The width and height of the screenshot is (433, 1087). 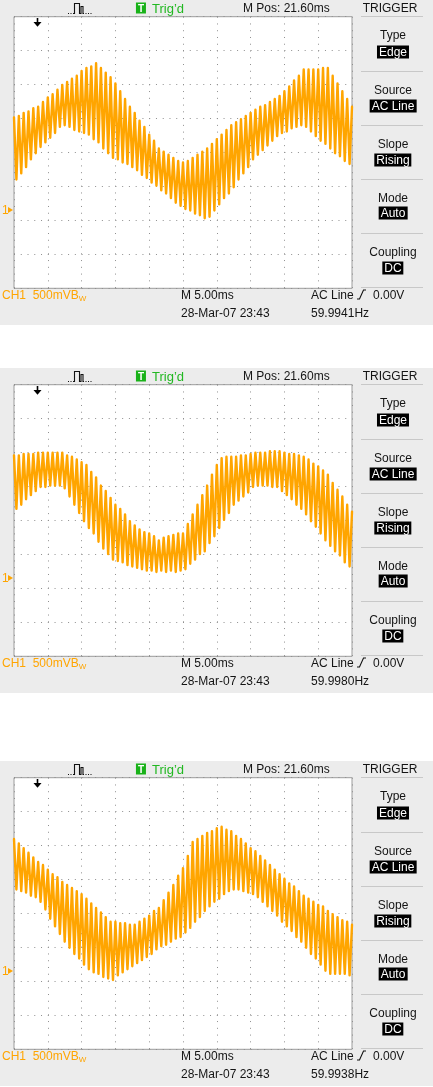 What do you see at coordinates (340, 312) in the screenshot?
I see `text: 59.9941Hz` at bounding box center [340, 312].